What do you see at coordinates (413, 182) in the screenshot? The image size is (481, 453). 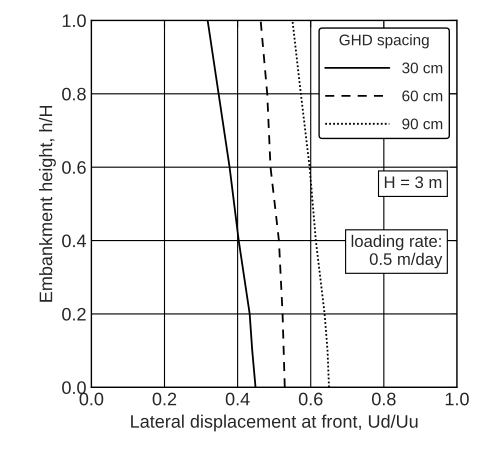 I see `annotation: H = 3 m` at bounding box center [413, 182].